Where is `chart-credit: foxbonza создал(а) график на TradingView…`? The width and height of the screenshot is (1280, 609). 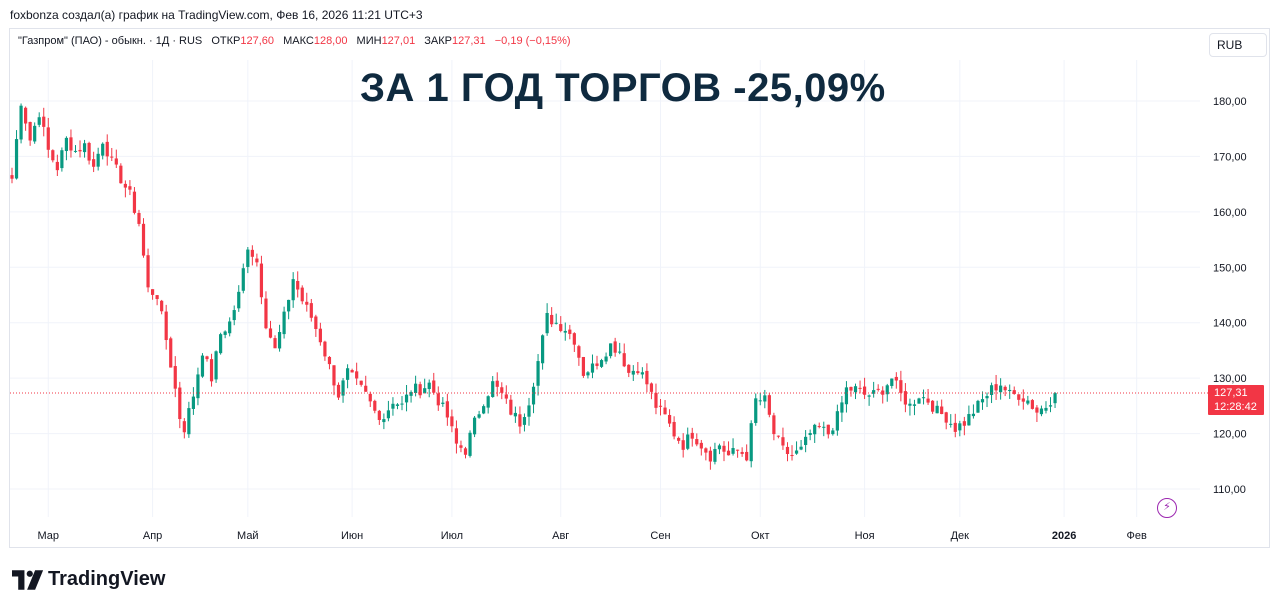
chart-credit: foxbonza создал(а) график на TradingView… is located at coordinates (216, 15).